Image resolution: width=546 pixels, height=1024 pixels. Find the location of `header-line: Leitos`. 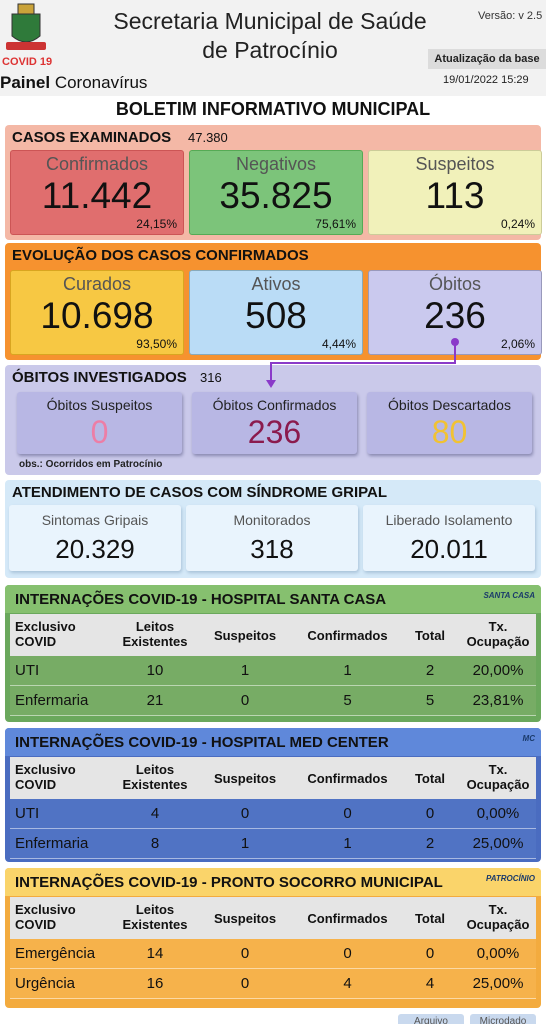

header-line: Leitos is located at coordinates (155, 769).